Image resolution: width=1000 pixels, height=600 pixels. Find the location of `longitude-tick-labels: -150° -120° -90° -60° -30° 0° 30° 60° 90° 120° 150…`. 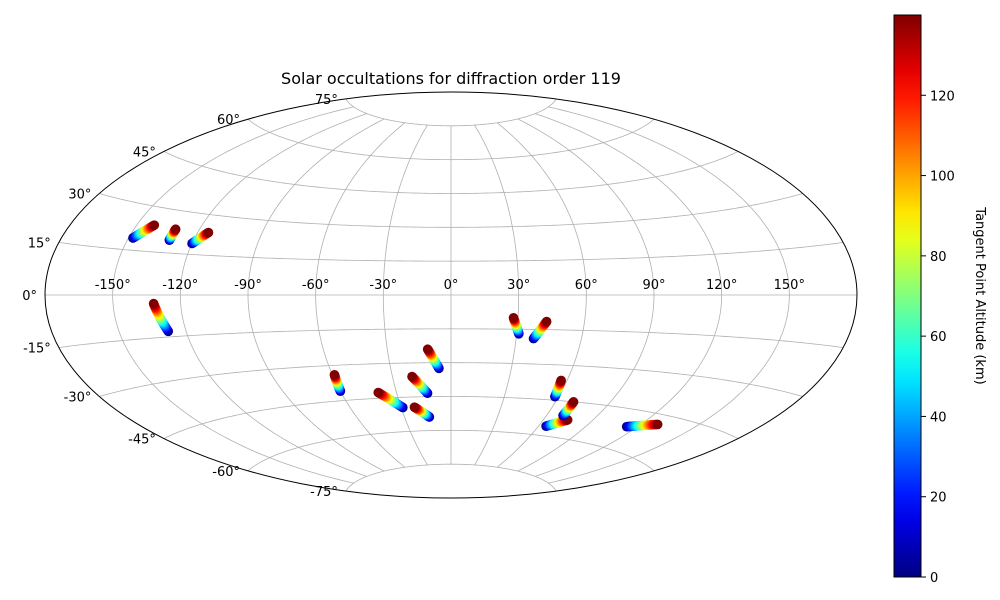

longitude-tick-labels: -150° -120° -90° -60° -30° 0° 30° 60° 90° 120° 150… is located at coordinates (450, 285).